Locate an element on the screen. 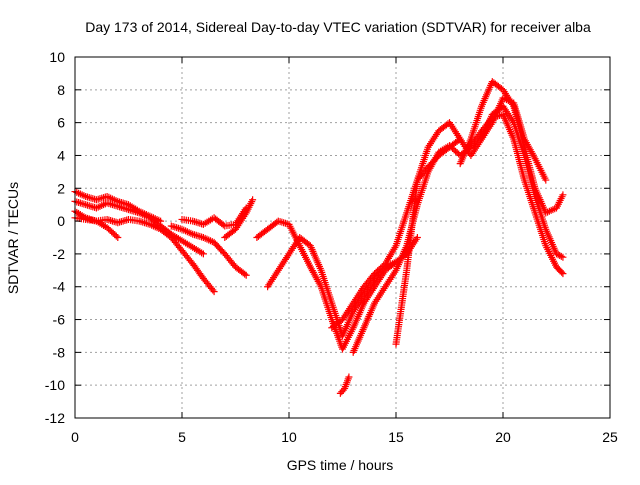 The image size is (640, 485). x-tick-label: 20 is located at coordinates (503, 437).